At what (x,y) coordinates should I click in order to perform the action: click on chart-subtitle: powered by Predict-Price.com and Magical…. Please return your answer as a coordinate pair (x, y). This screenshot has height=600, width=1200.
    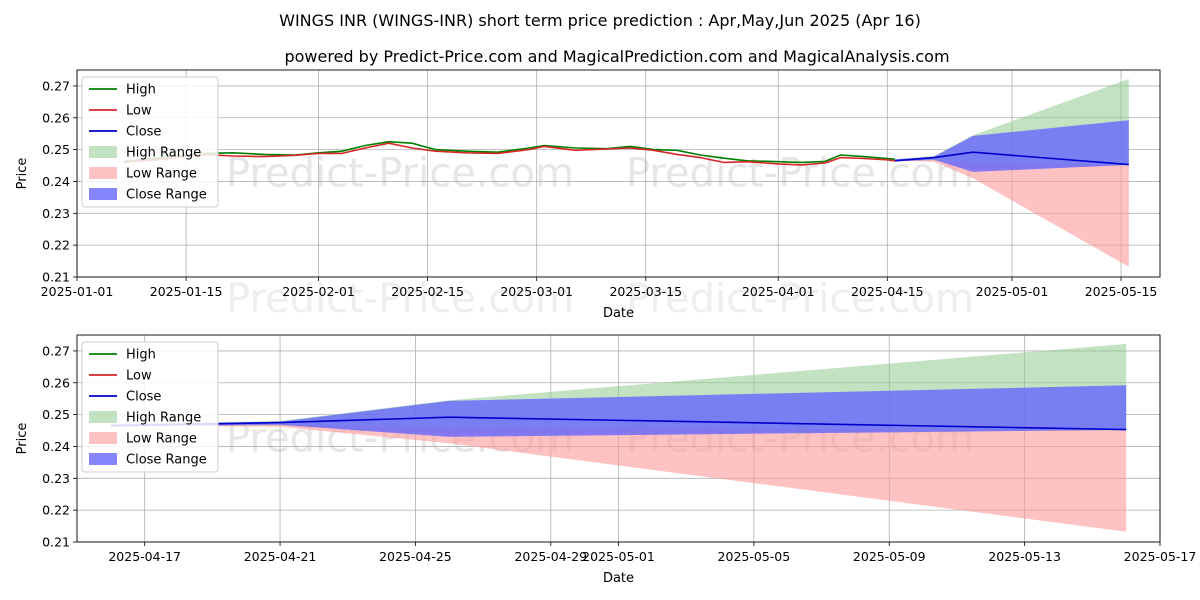
    Looking at the image, I should click on (616, 56).